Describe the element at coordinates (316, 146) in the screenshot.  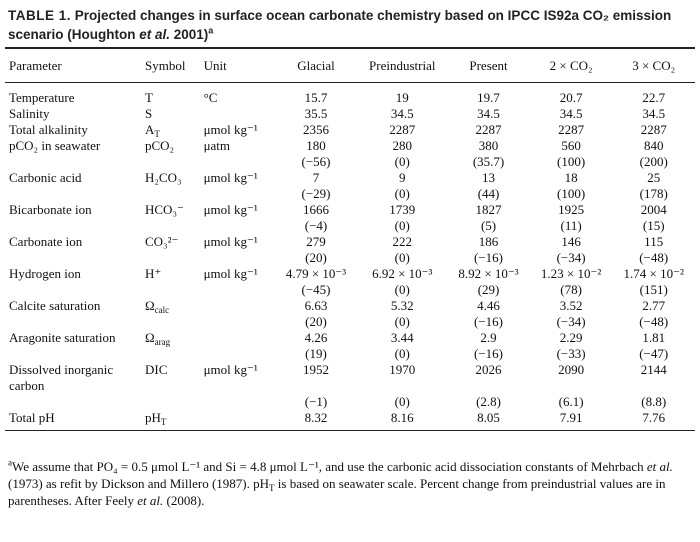
I see `value-cell: 180` at that location.